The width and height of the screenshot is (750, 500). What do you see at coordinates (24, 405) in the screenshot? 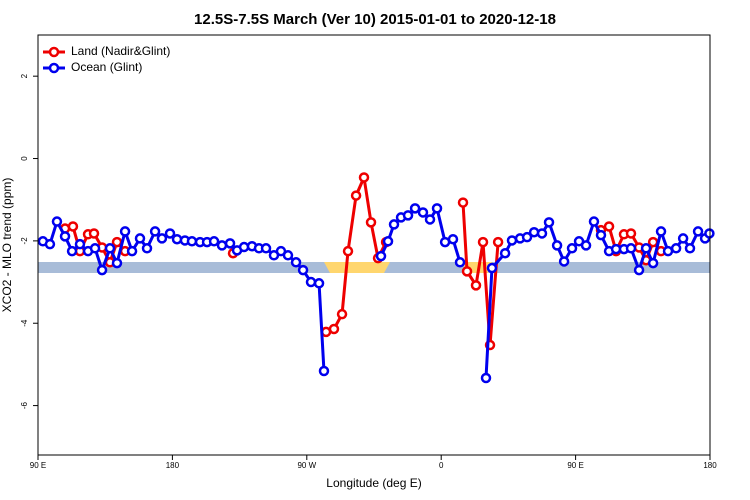
I see `y-tick-label: -6` at bounding box center [24, 405].